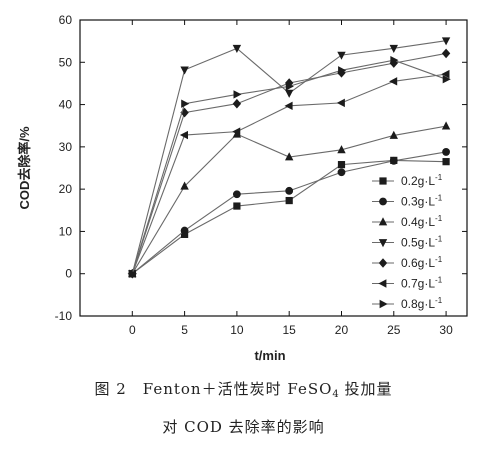 The height and width of the screenshot is (450, 487). What do you see at coordinates (184, 330) in the screenshot?
I see `x-tick-label: 5` at bounding box center [184, 330].